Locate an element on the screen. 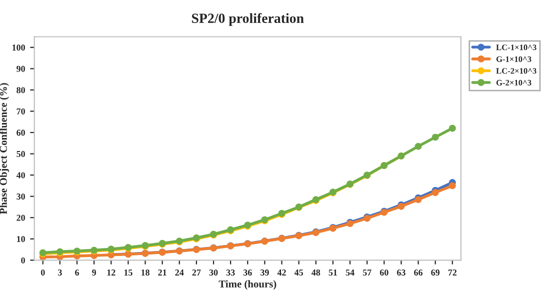 This screenshot has height=294, width=554. legend-label: LC-1×10^3 is located at coordinates (516, 47).